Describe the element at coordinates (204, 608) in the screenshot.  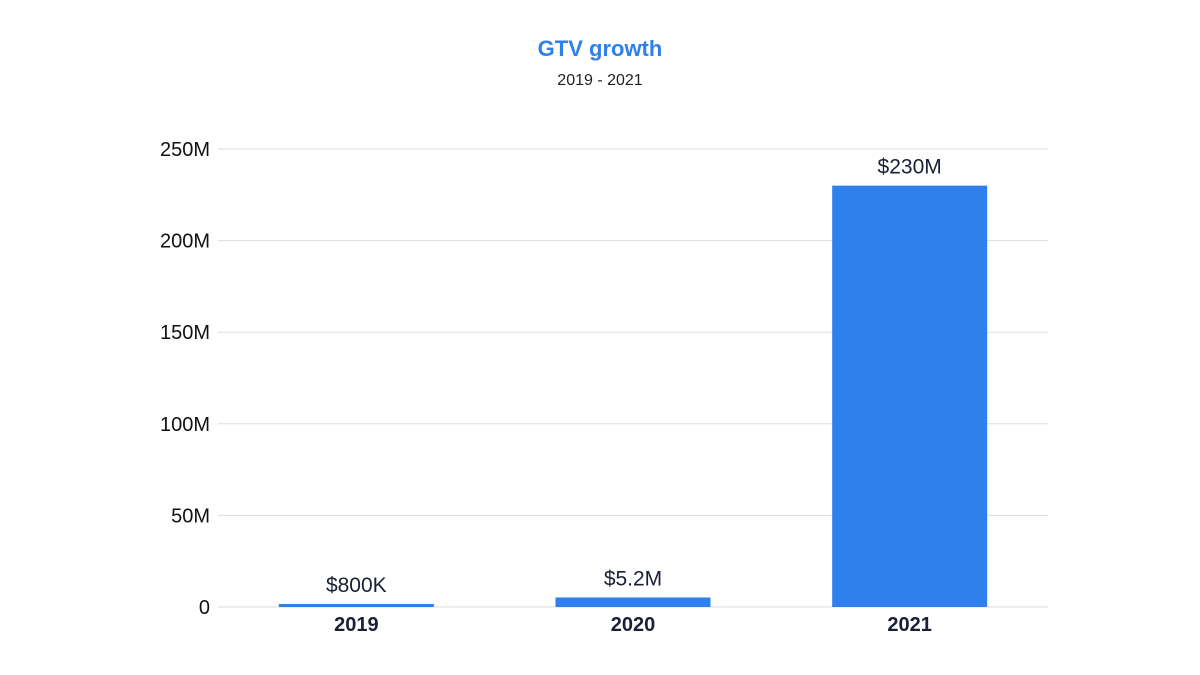
I see `y-tick-label: 0` at that location.